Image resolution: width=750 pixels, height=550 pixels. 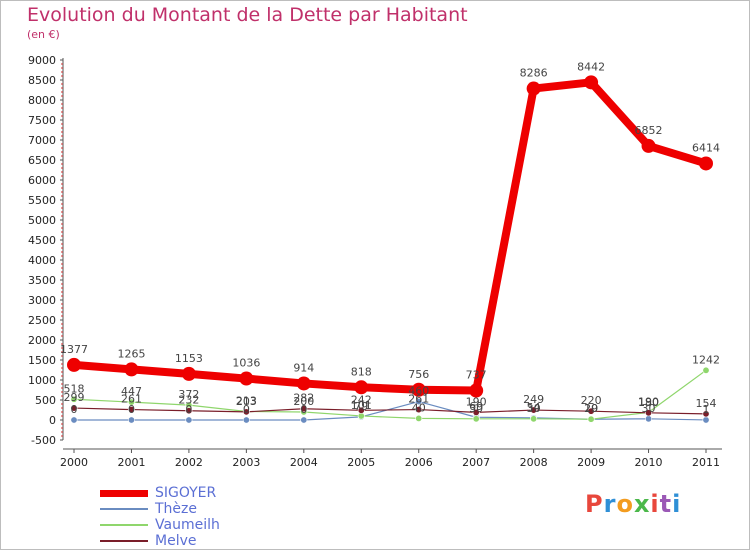 I want to click on legend-label-vaumeilh: Vaumeilh, so click(x=187, y=525).